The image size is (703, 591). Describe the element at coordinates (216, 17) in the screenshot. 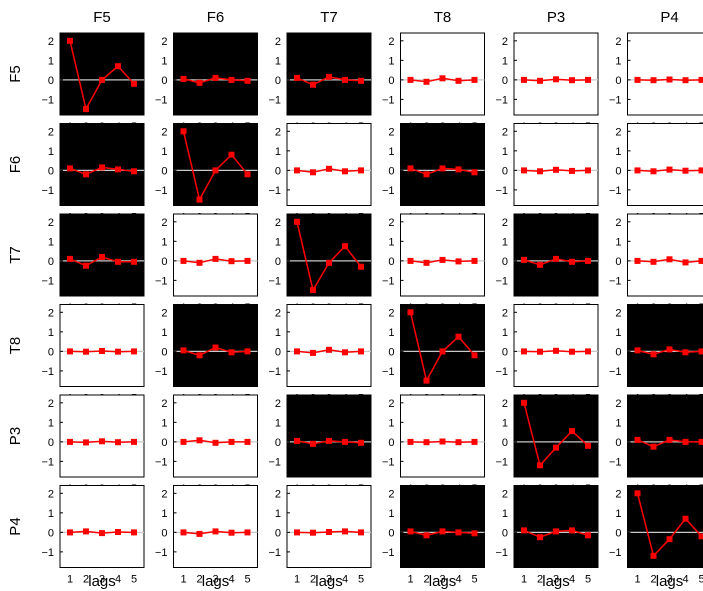

I see `column-title-f6: F6` at that location.